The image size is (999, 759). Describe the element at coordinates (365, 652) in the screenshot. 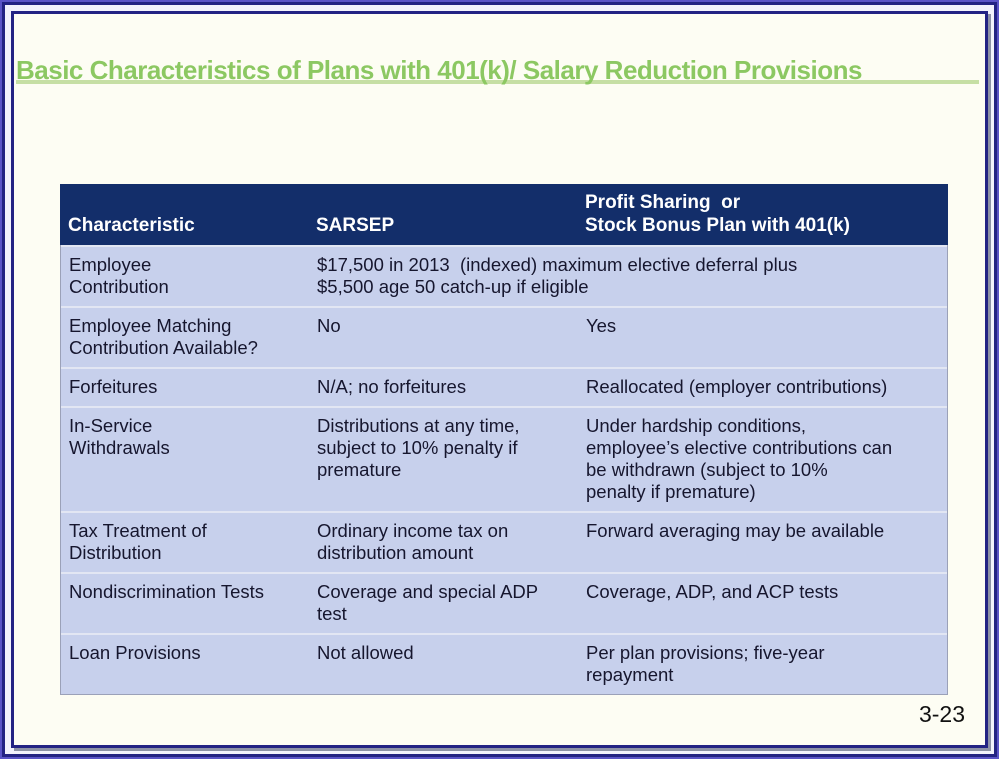

I see `cell-sarsep: Not allowed` at that location.